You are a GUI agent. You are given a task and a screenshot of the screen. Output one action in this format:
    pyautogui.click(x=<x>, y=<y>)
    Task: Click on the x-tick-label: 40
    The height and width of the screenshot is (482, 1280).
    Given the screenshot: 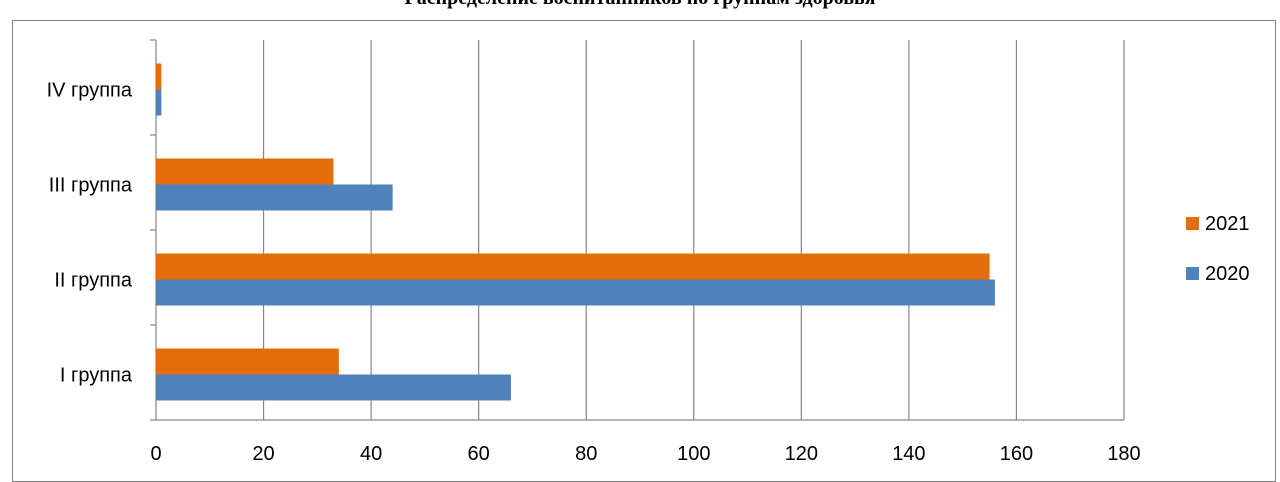 What is the action you would take?
    pyautogui.click(x=371, y=454)
    